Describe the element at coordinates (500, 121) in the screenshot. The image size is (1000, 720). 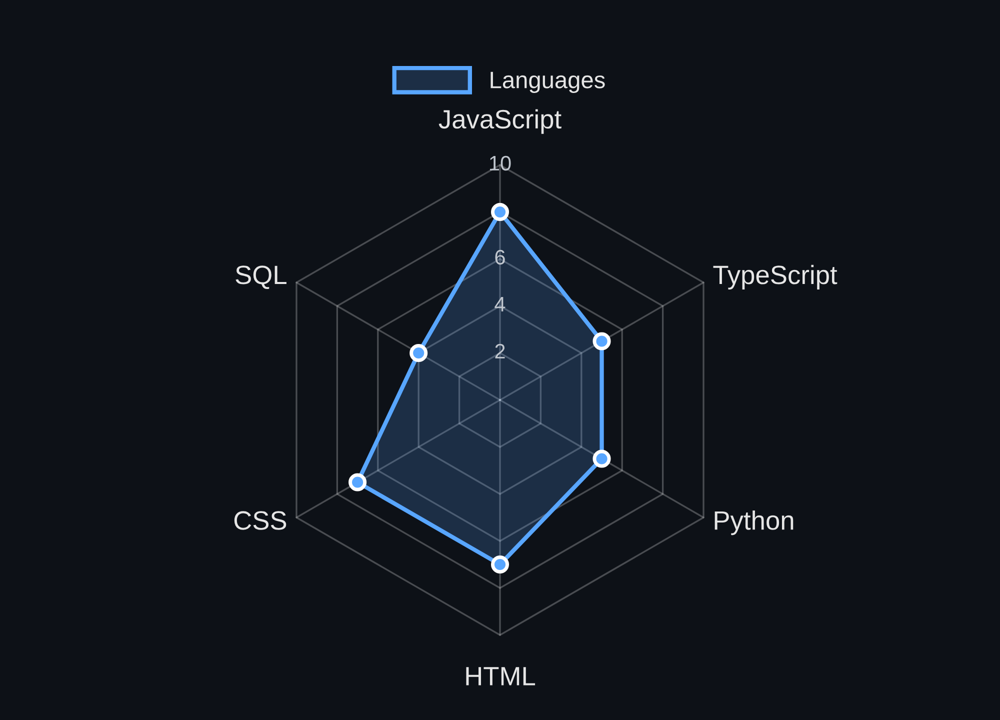
I see `spoke-label: JavaScript` at that location.